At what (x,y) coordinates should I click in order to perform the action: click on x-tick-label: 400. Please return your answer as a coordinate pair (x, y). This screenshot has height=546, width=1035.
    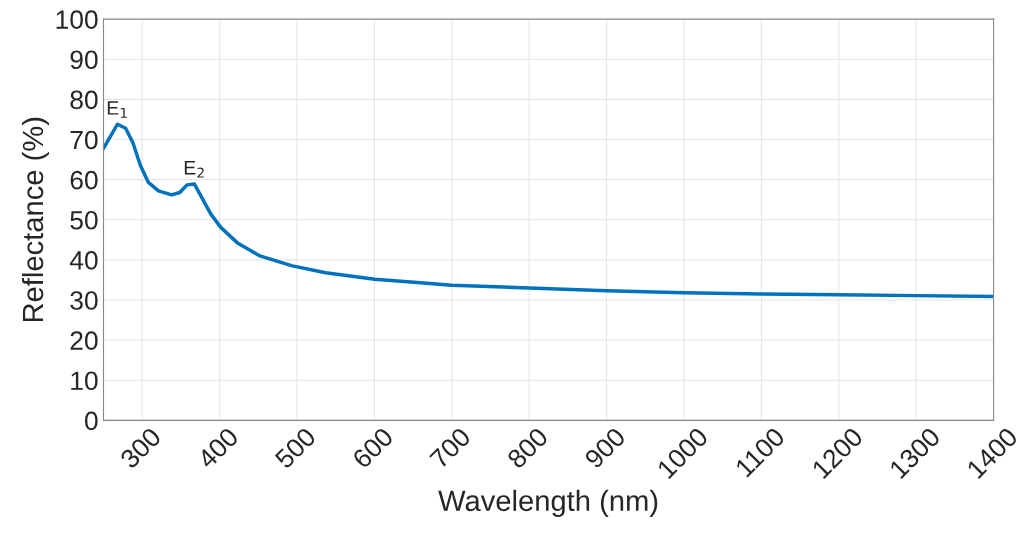
    Looking at the image, I should click on (218, 448).